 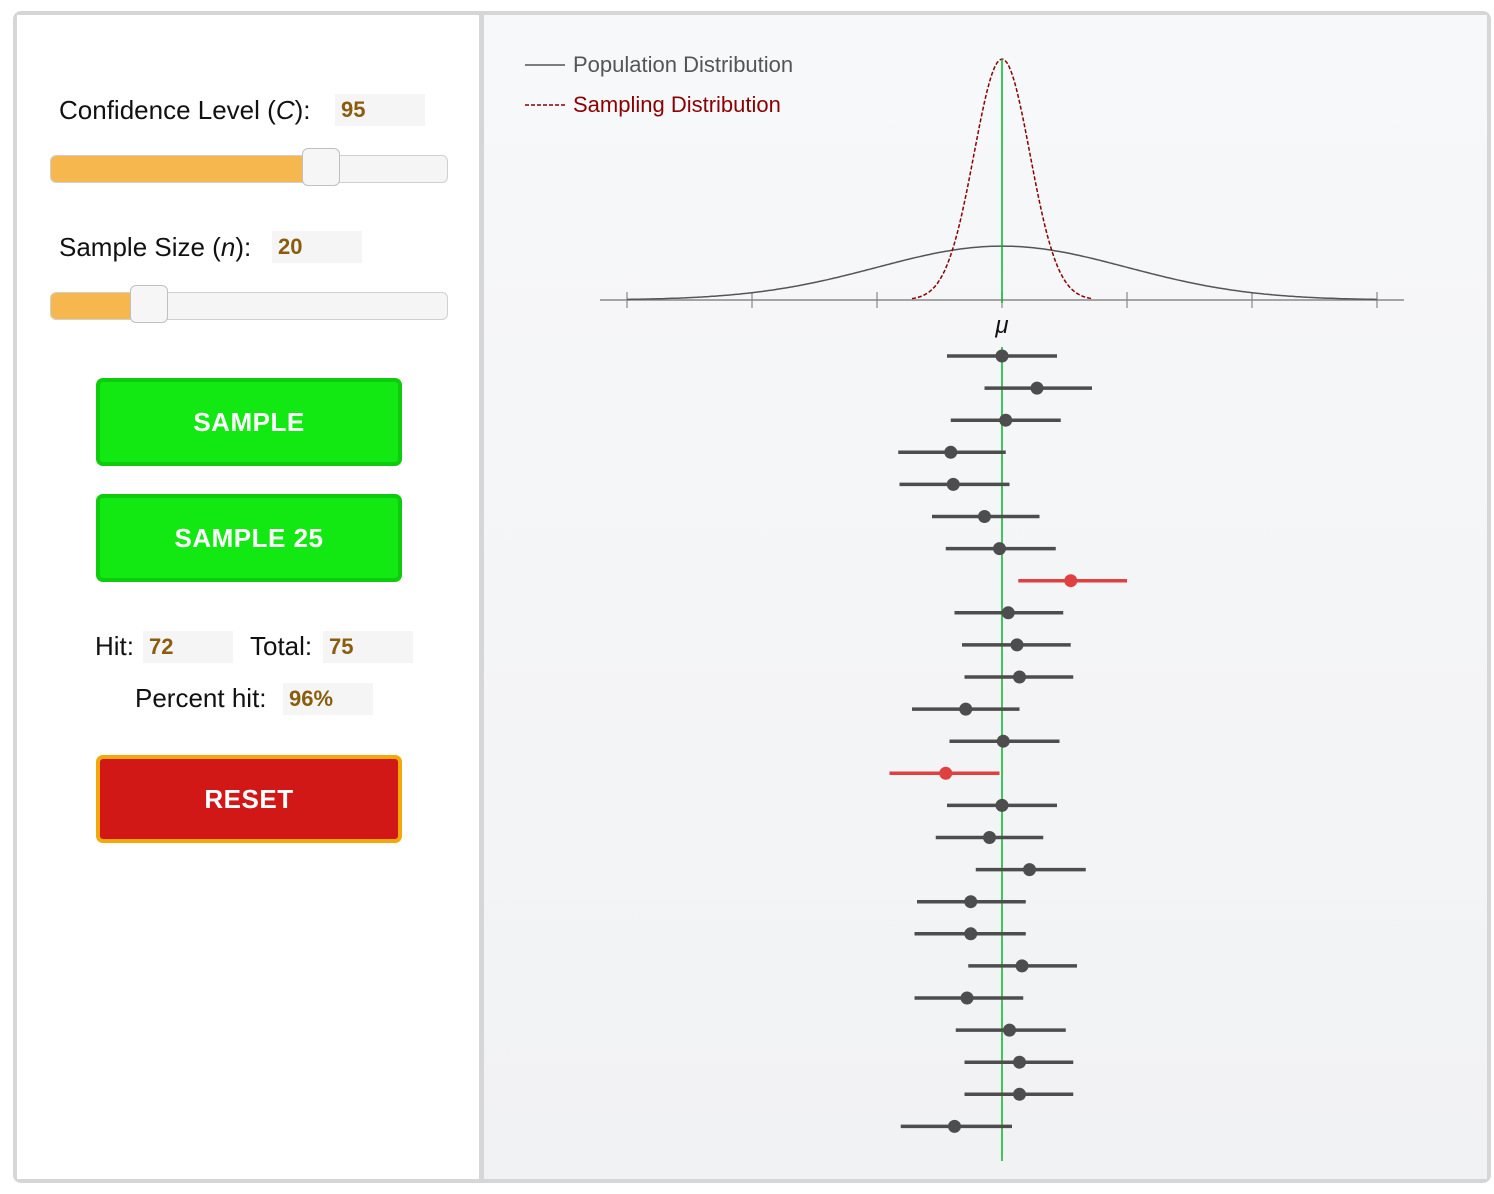 What do you see at coordinates (155, 247) in the screenshot?
I see `sample-size-label: Sample Size (n):` at bounding box center [155, 247].